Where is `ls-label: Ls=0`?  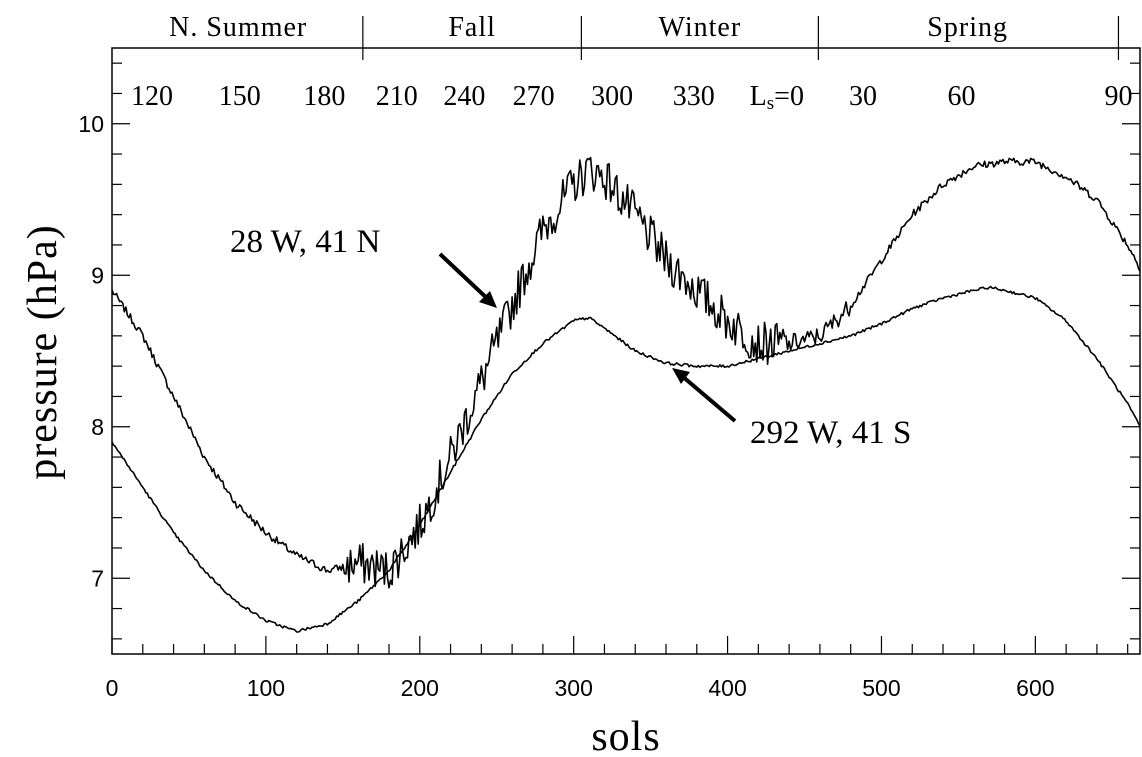 ls-label: Ls=0 is located at coordinates (777, 97).